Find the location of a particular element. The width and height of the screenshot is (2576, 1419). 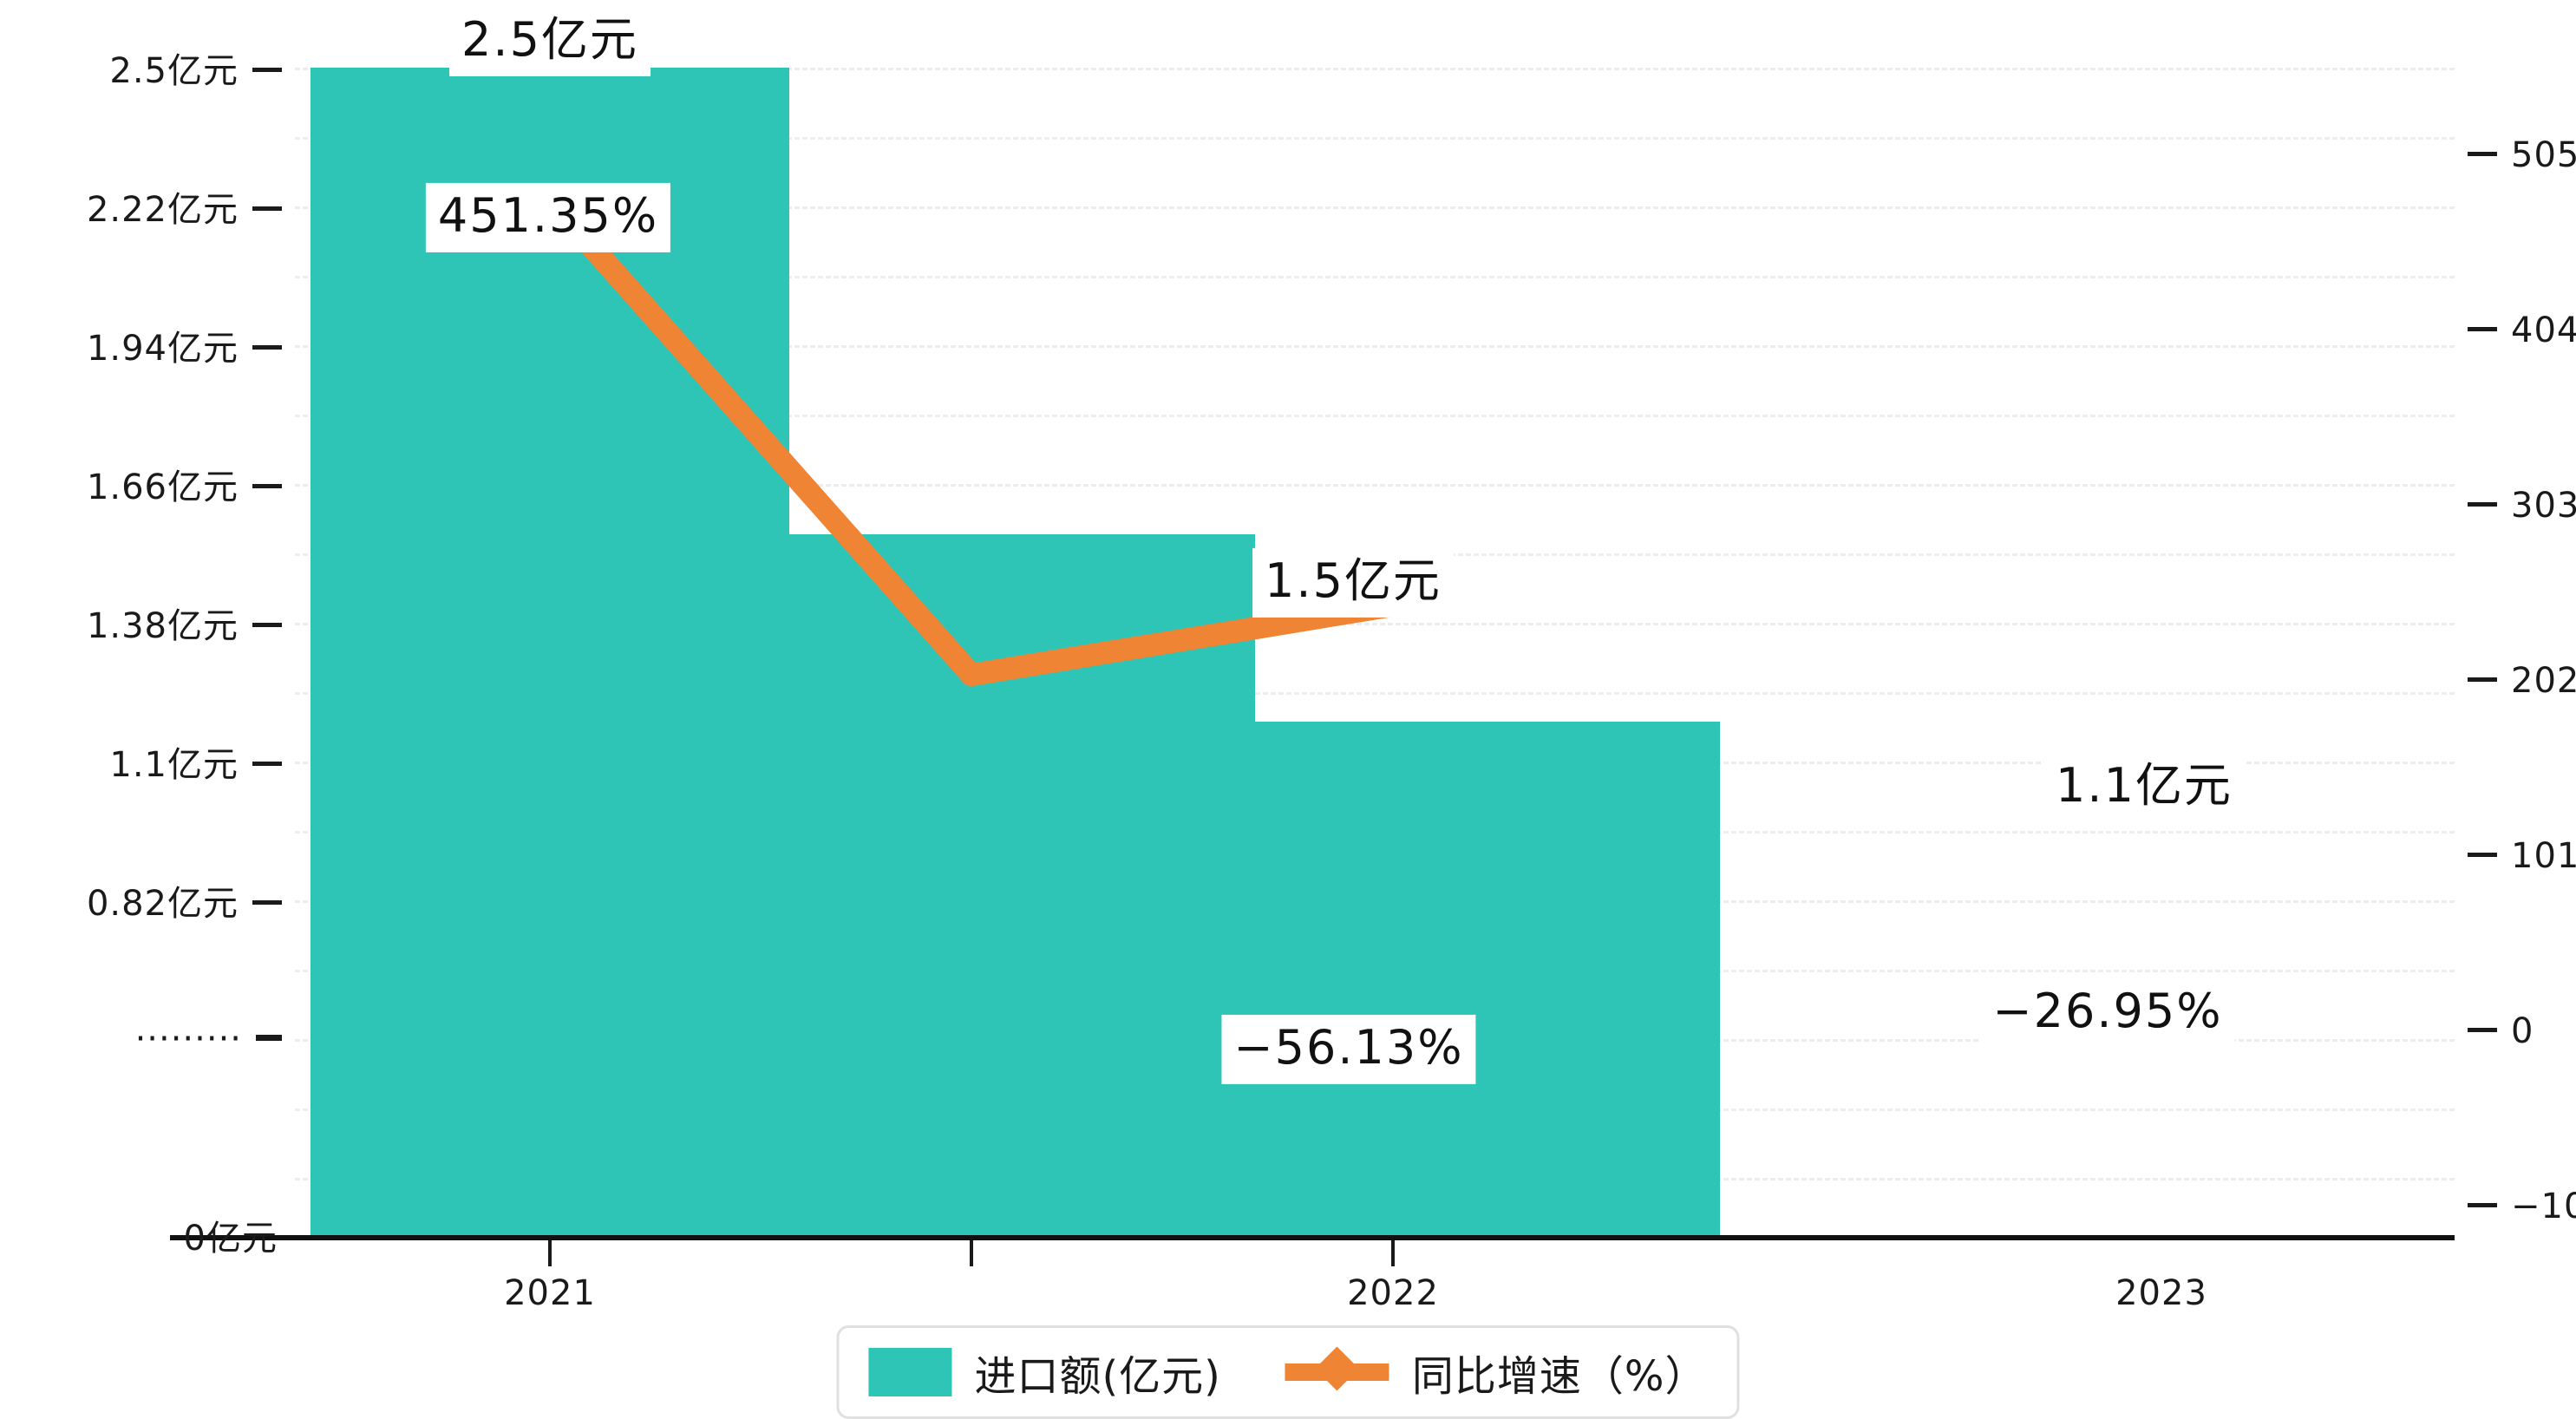

y-axis-right-tick-label: 202 is located at coordinates (2543, 681).